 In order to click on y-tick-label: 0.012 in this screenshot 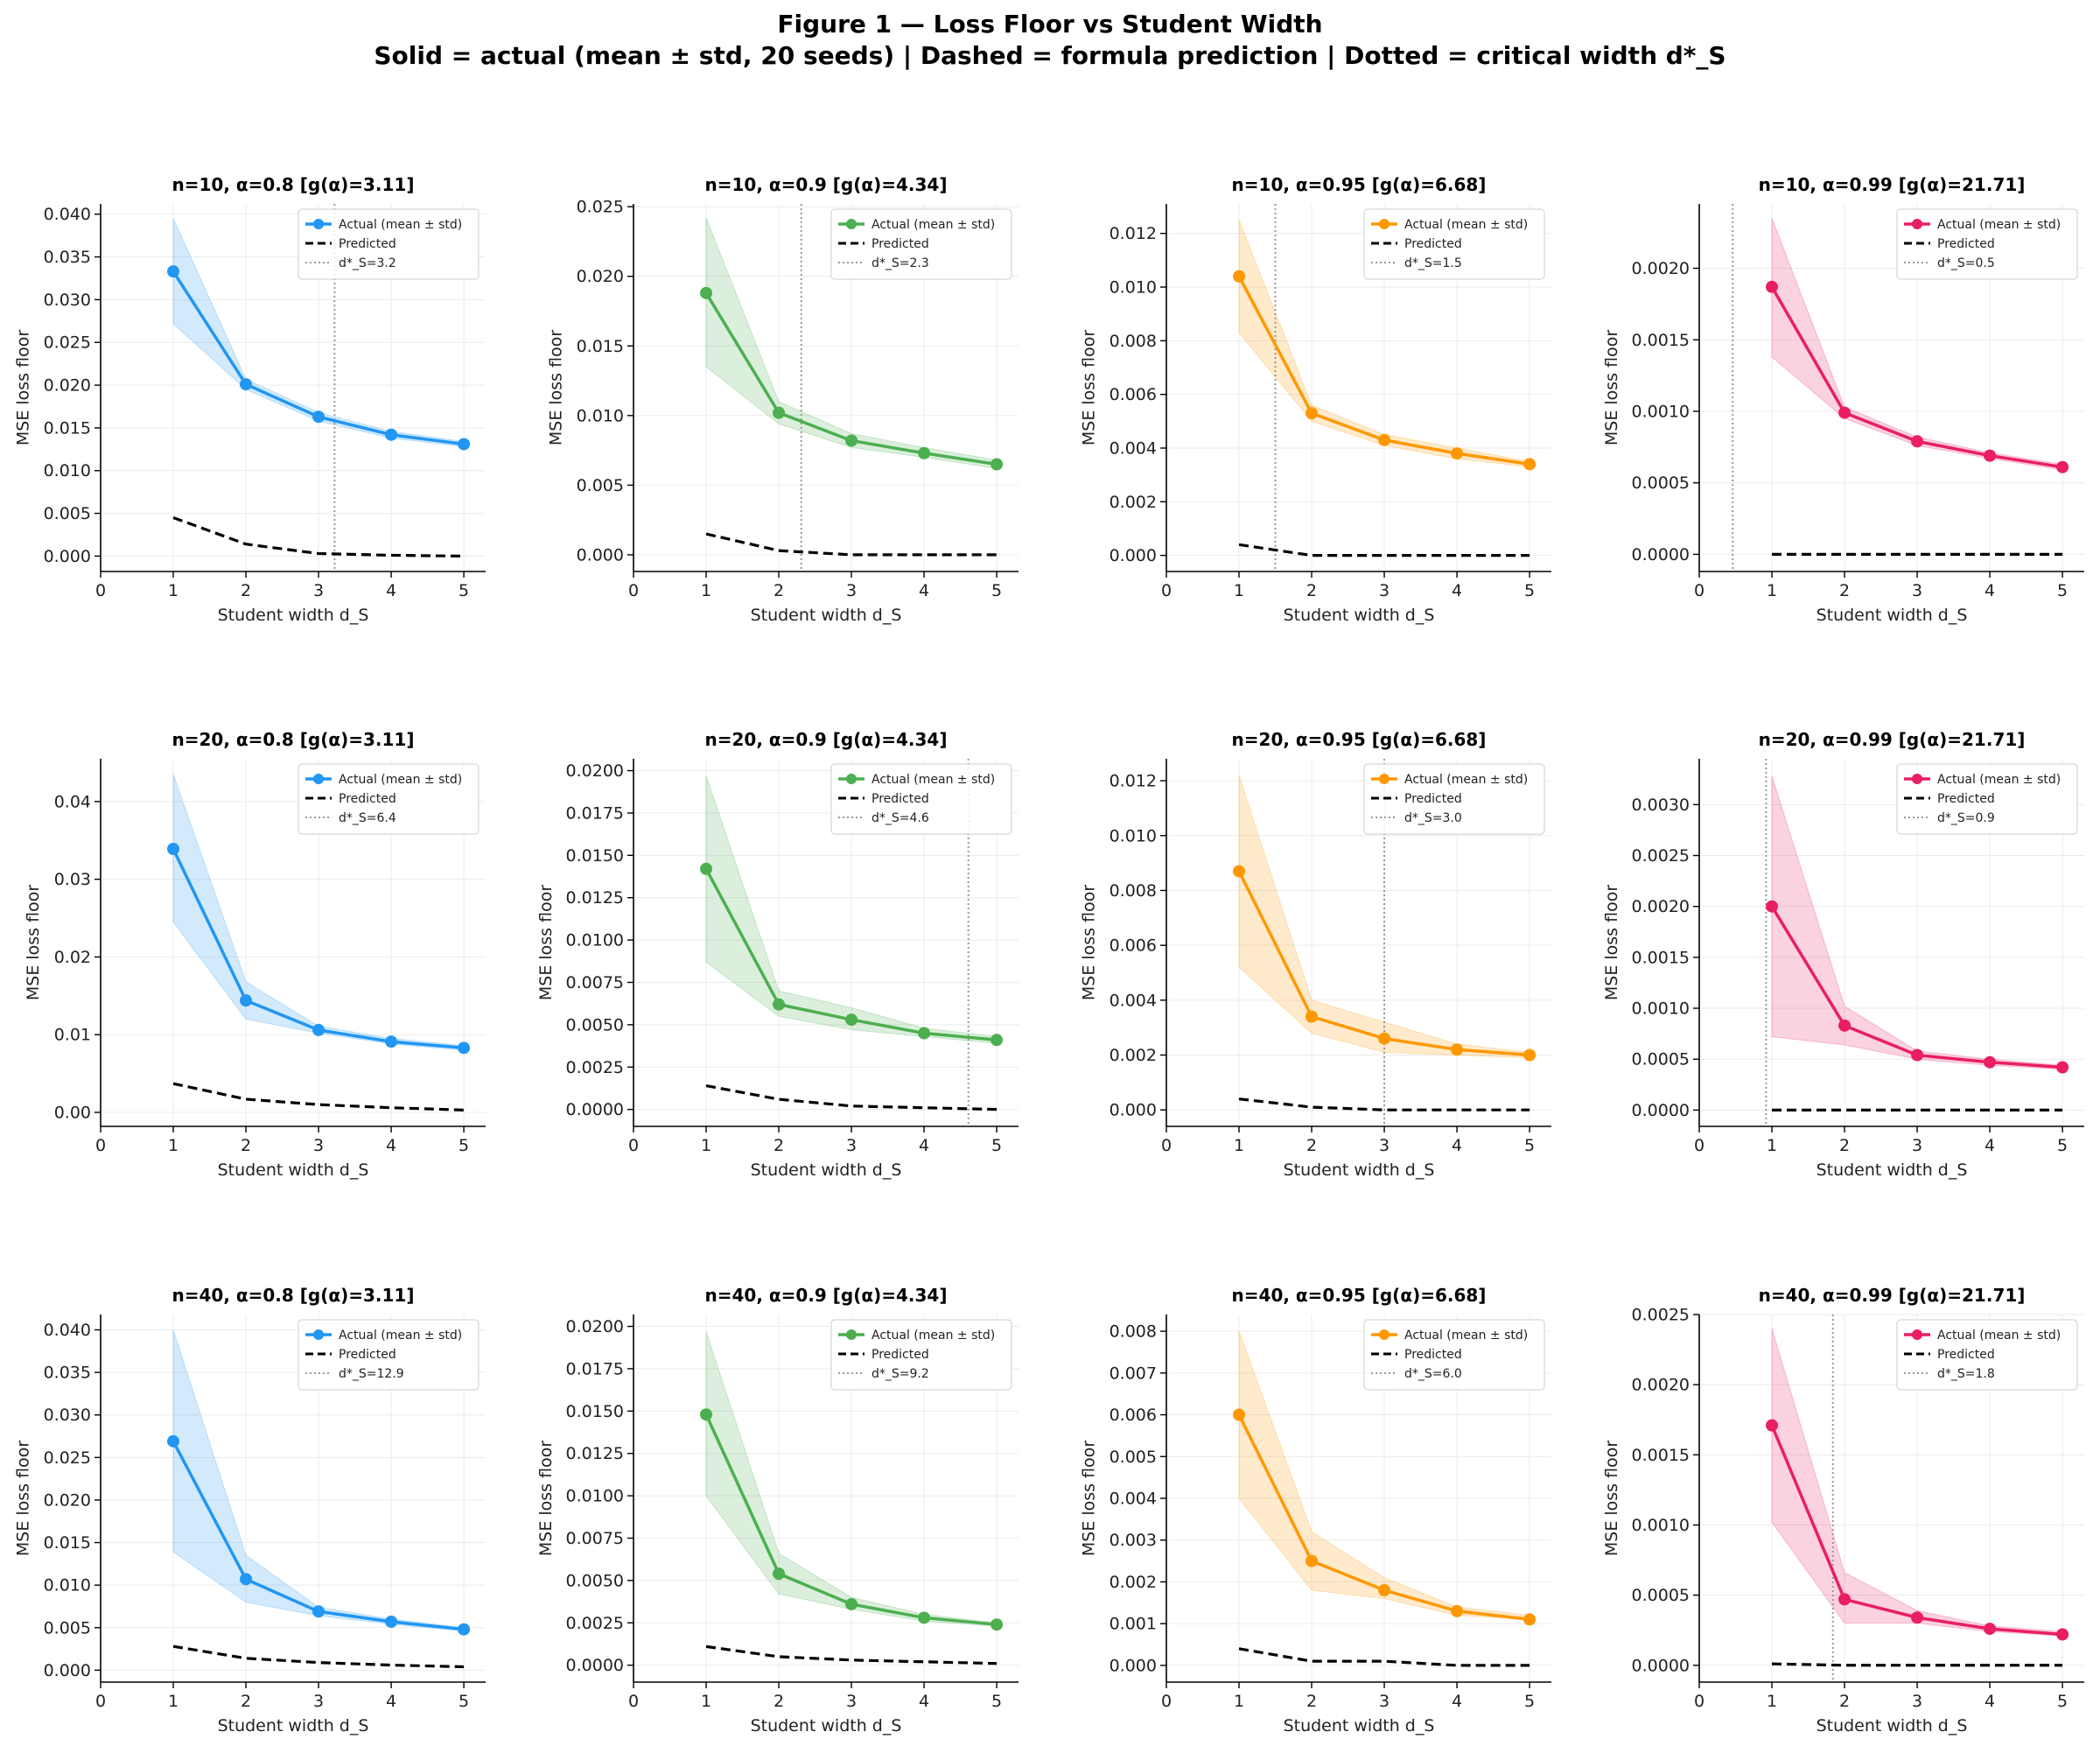, I will do `click(1133, 781)`.